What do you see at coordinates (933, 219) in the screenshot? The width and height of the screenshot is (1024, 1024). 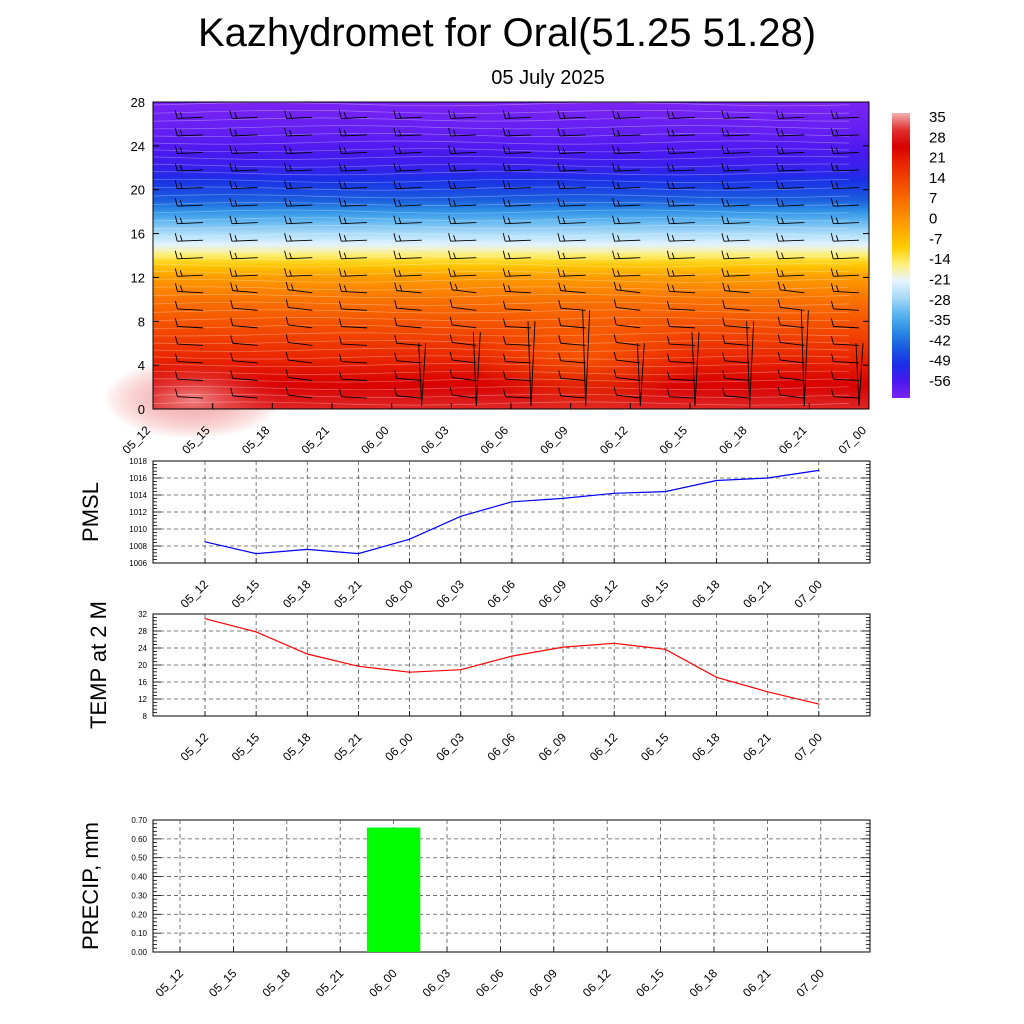 I see `colorbar-label: 0` at bounding box center [933, 219].